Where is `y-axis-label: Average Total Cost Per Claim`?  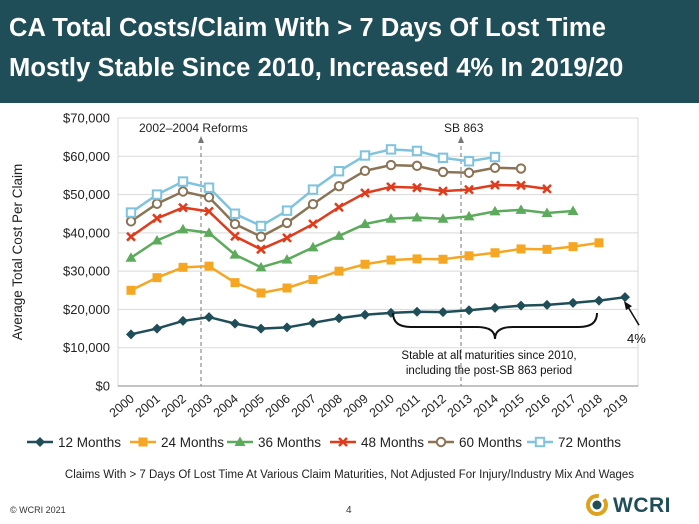
y-axis-label: Average Total Cost Per Claim is located at coordinates (17, 252).